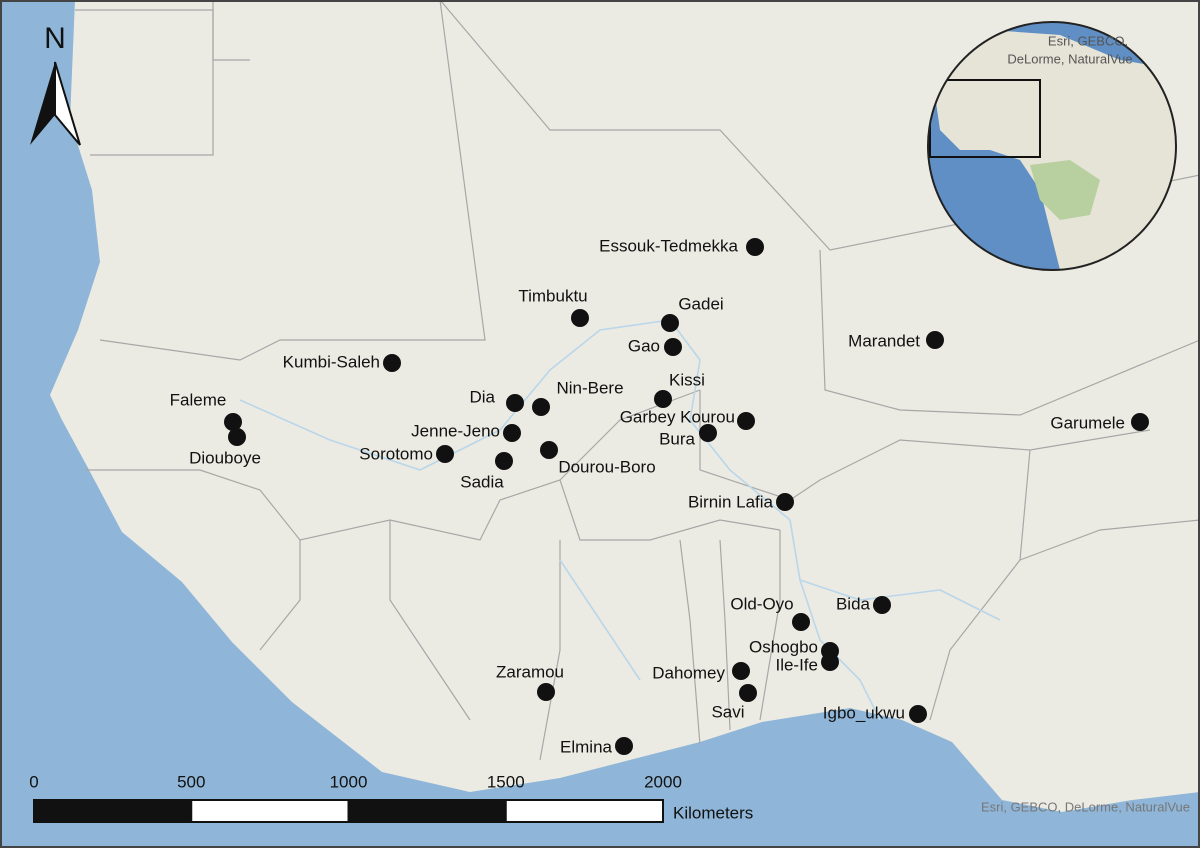 Image resolution: width=1200 pixels, height=853 pixels. What do you see at coordinates (606, 466) in the screenshot?
I see `site-label: Dourou-Boro` at bounding box center [606, 466].